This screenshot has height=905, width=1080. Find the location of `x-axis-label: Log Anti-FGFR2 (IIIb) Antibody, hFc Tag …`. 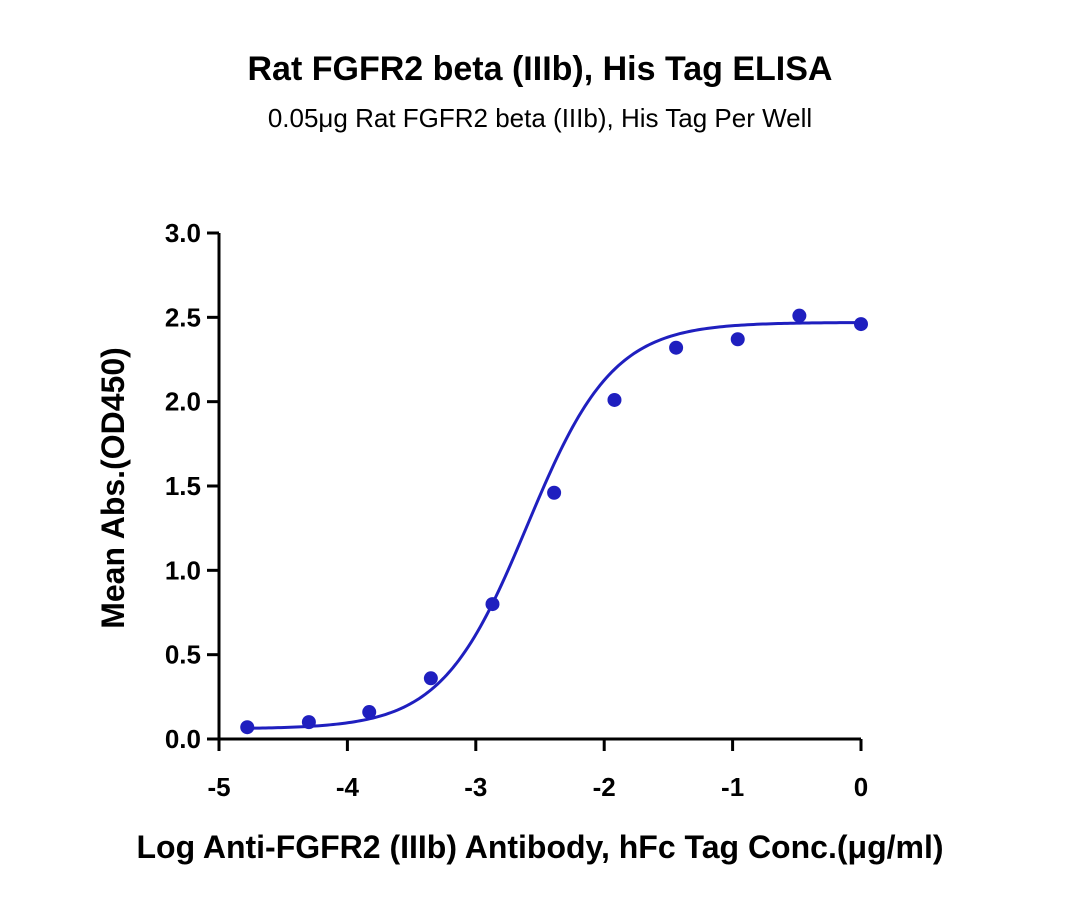

x-axis-label: Log Anti-FGFR2 (IIIb) Antibody, hFc Tag … is located at coordinates (539, 847).